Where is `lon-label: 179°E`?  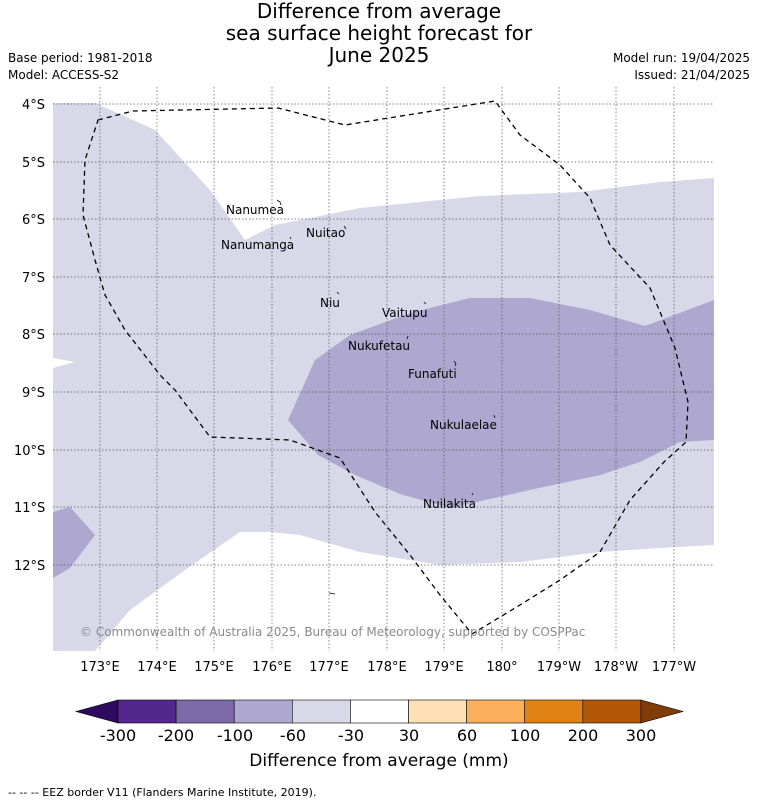
lon-label: 179°E is located at coordinates (444, 667).